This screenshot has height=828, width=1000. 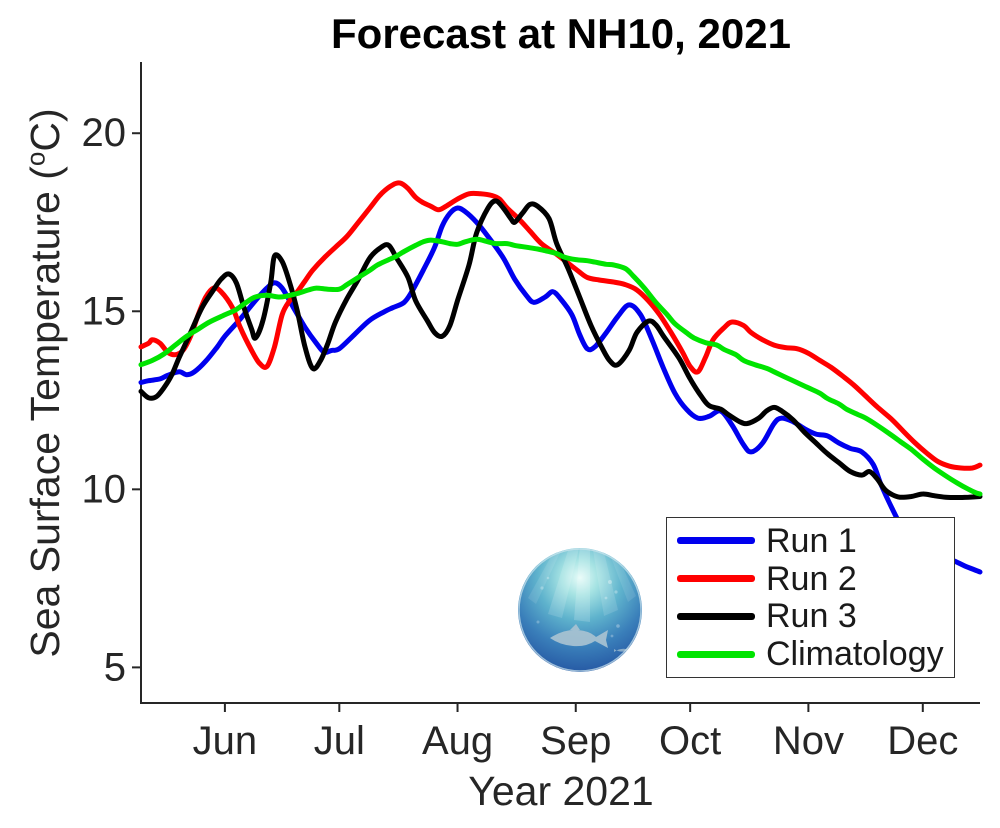 What do you see at coordinates (578, 607) in the screenshot?
I see `bubbles` at bounding box center [578, 607].